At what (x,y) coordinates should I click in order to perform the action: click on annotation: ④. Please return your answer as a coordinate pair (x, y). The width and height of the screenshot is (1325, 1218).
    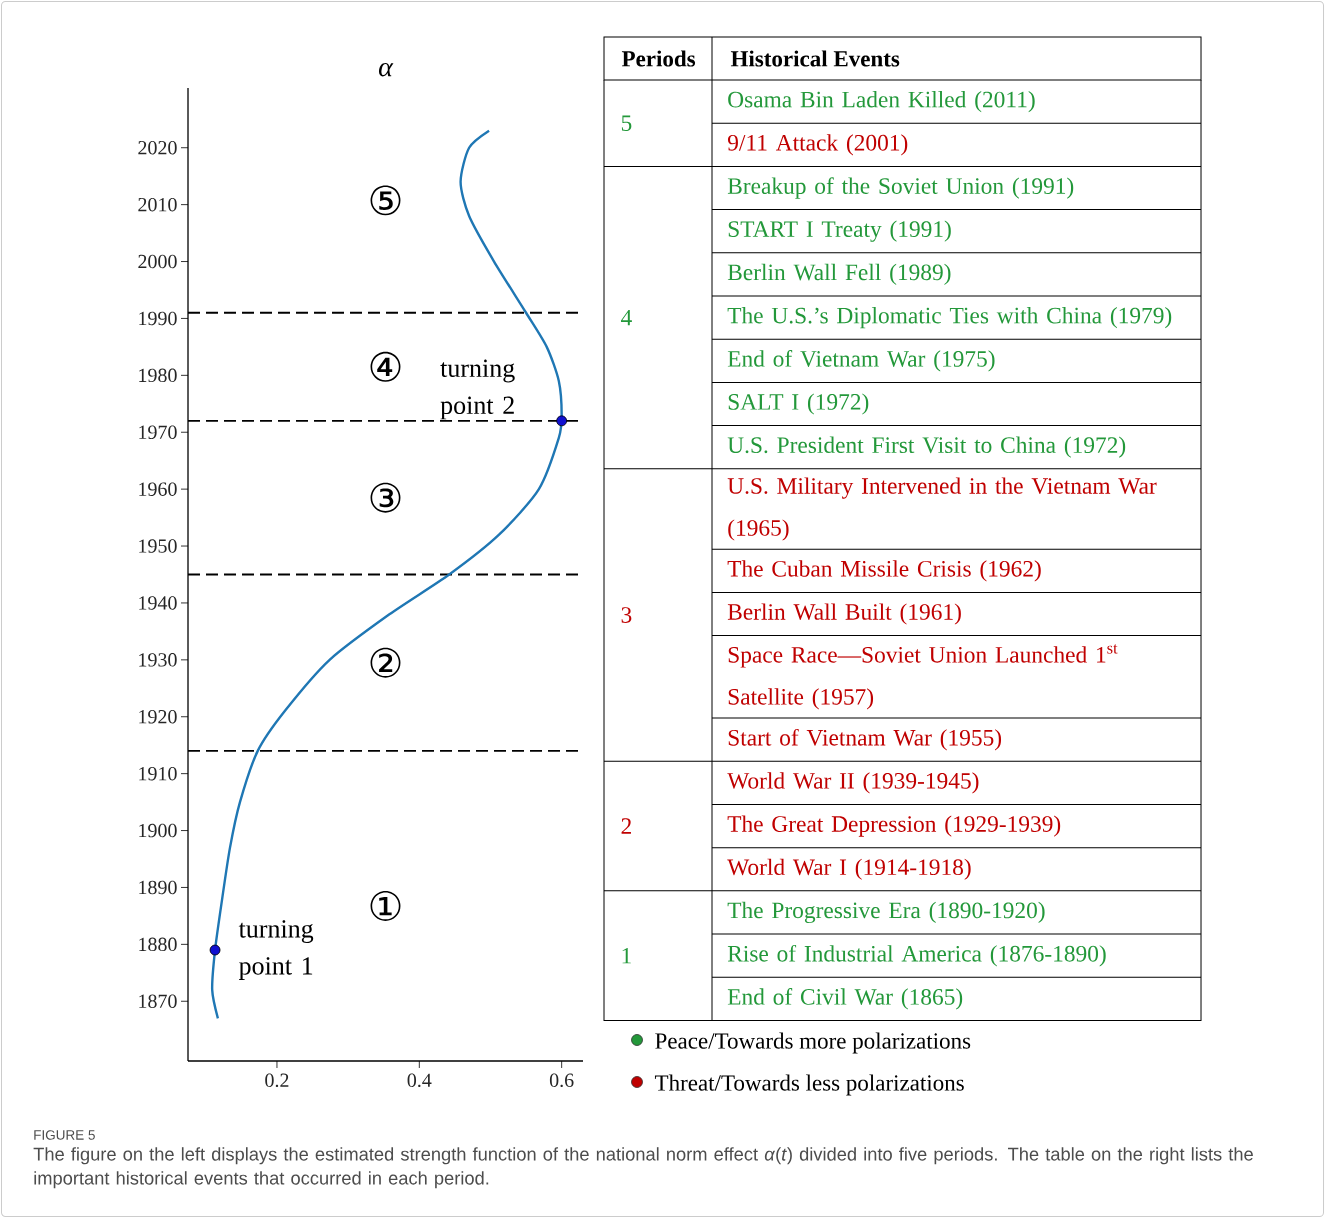
    Looking at the image, I should click on (385, 366).